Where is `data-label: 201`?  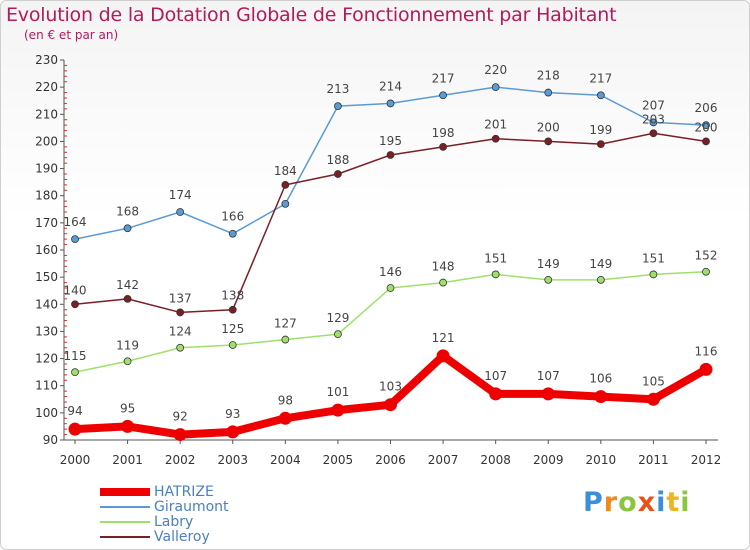
data-label: 201 is located at coordinates (495, 125).